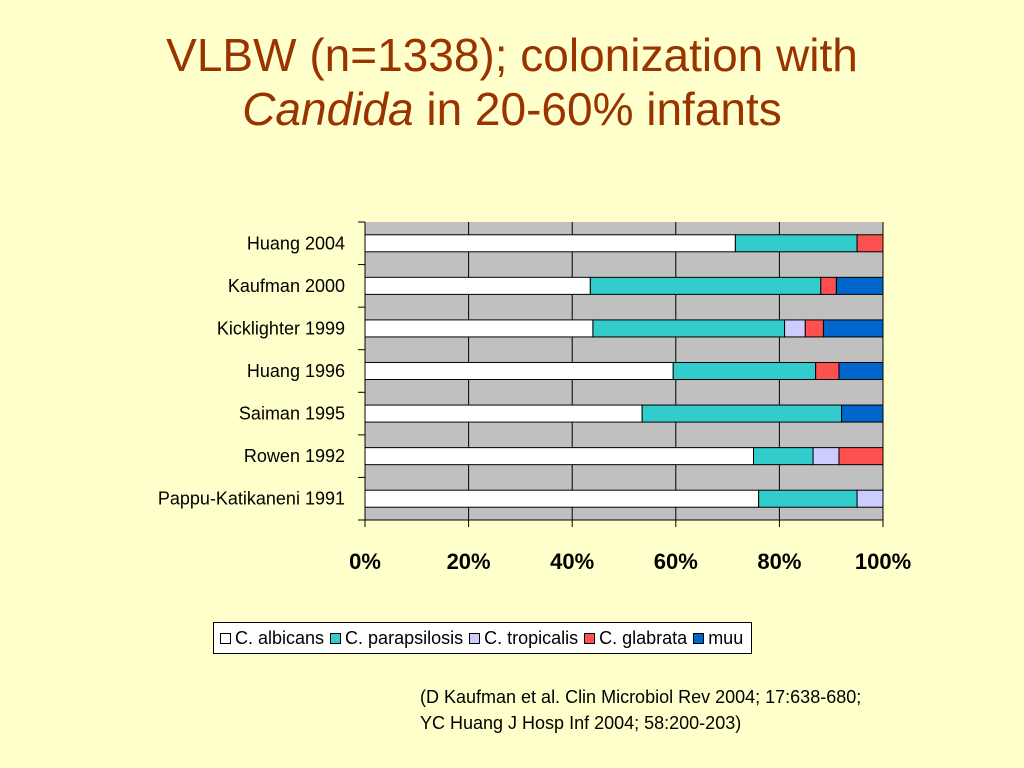 Image resolution: width=1024 pixels, height=768 pixels. Describe the element at coordinates (251, 499) in the screenshot. I see `category-label: Pappu-Katikaneni 1991` at that location.